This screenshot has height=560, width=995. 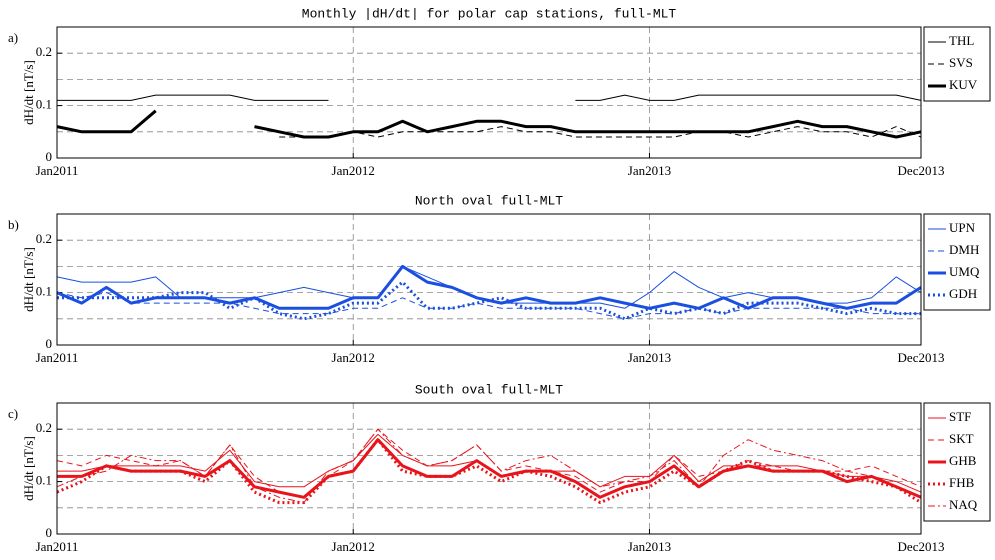 I want to click on panel-label: a), so click(x=13, y=37).